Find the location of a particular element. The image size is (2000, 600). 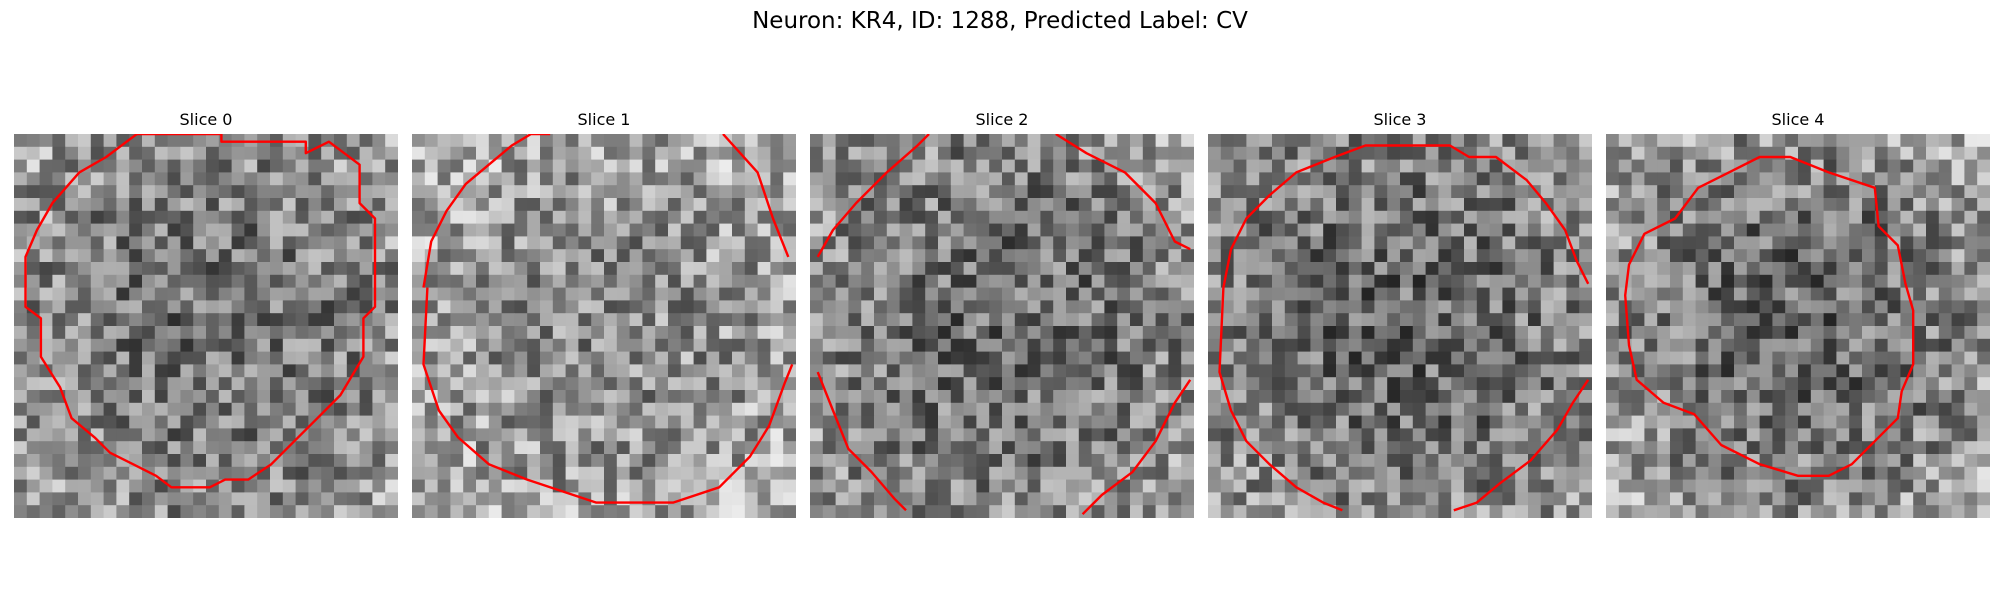

slice-title: Slice 1 is located at coordinates (604, 119).